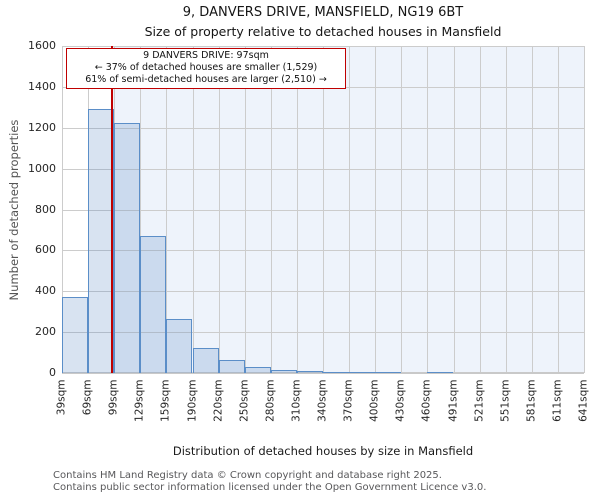 This screenshot has height=500, width=600. What do you see at coordinates (45, 250) in the screenshot?
I see `y-tick-label: 600` at bounding box center [45, 250].